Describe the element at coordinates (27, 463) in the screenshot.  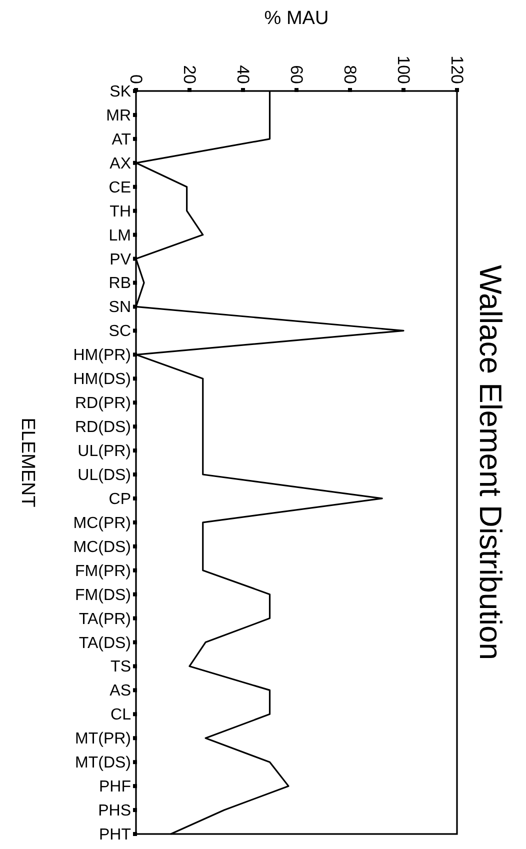
I see `y-axis-title: ELEMENT` at that location.